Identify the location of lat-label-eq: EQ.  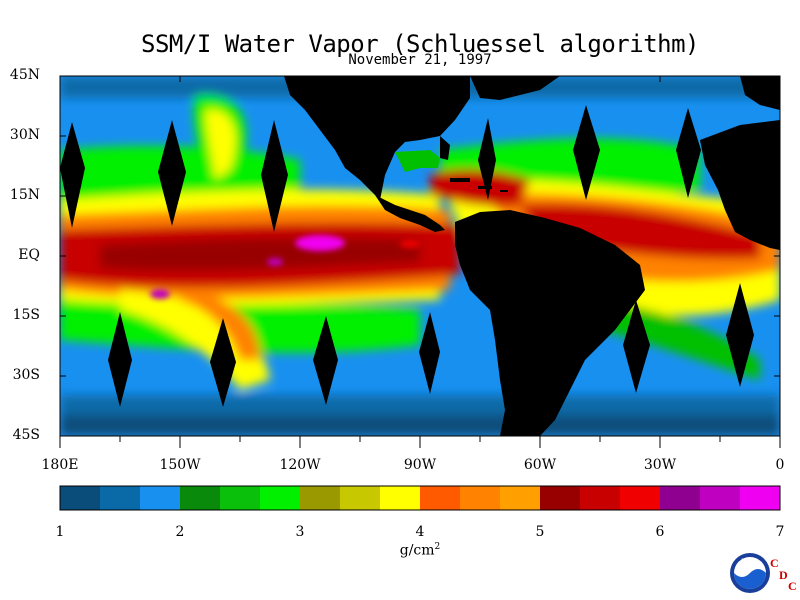
(29, 255).